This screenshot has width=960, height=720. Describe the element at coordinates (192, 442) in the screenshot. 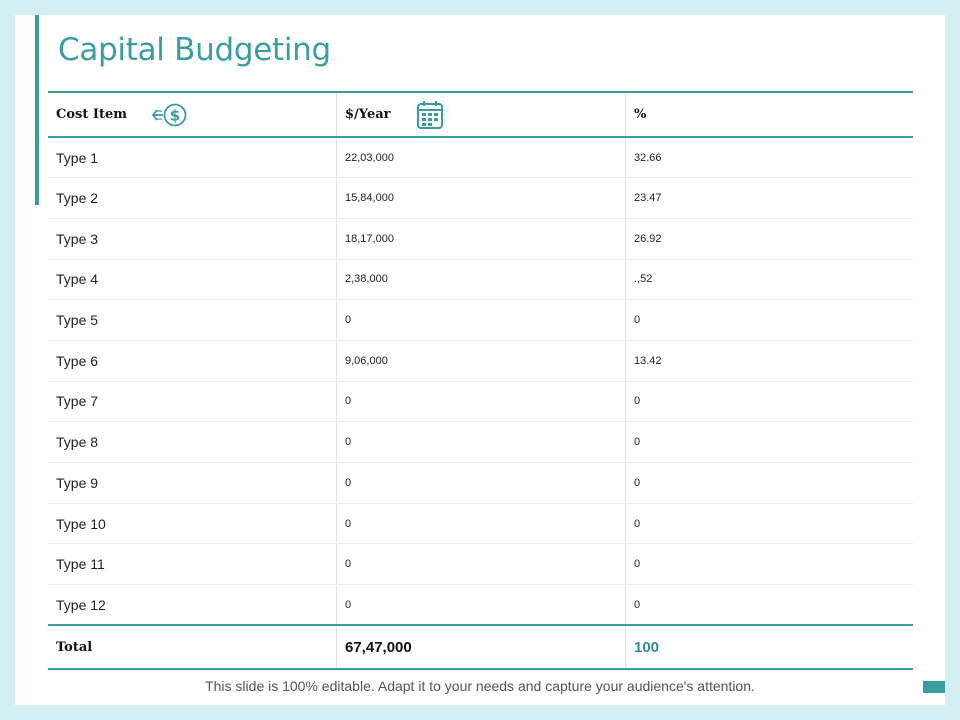

I see `row-name-cell: Type 8` at that location.